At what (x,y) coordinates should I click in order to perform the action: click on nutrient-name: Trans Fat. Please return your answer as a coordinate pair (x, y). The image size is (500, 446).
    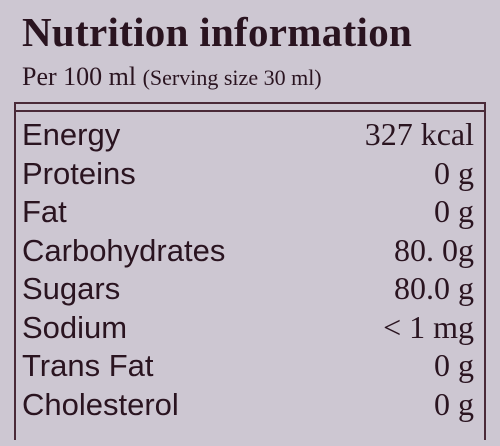
    Looking at the image, I should click on (88, 365).